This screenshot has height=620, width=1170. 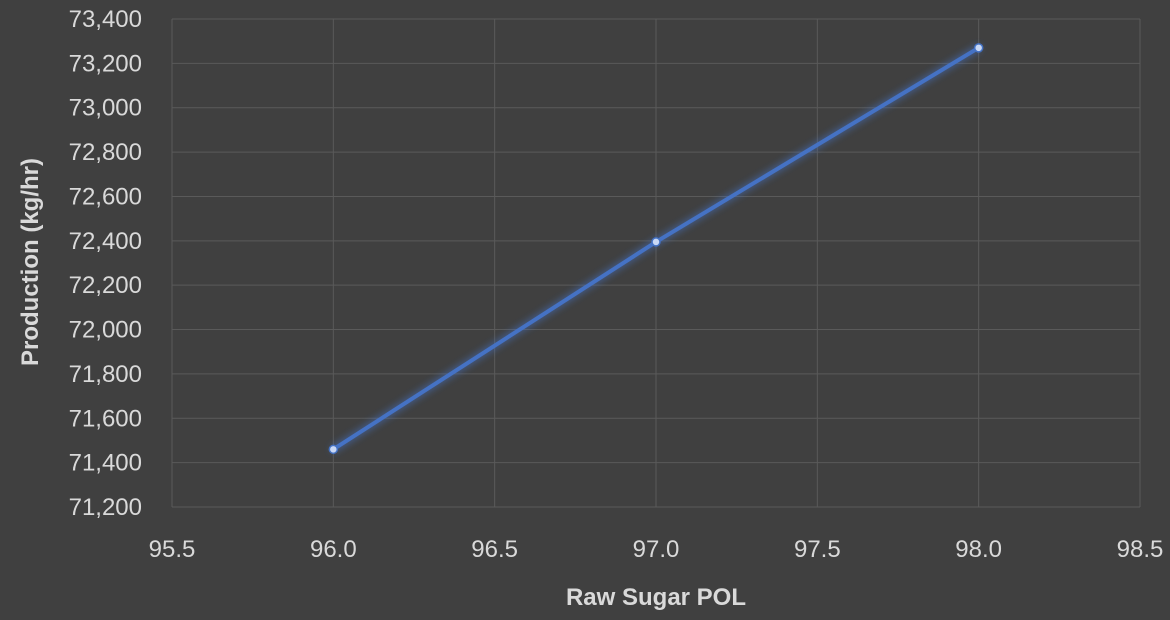 I want to click on x-tick-label: 96.0, so click(x=333, y=549).